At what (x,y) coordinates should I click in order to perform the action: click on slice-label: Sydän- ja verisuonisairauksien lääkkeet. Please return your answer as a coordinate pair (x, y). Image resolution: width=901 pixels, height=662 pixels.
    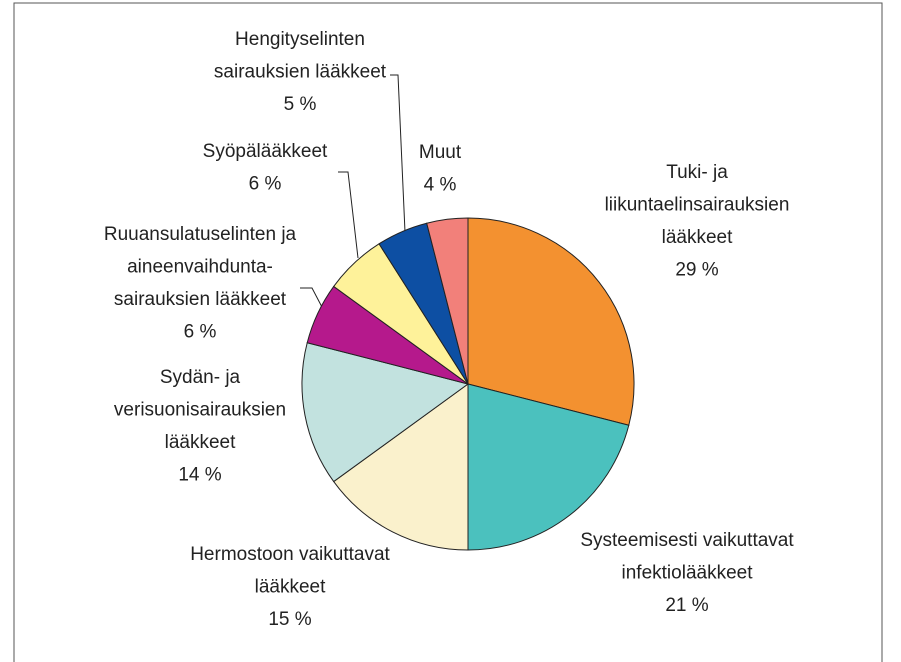
    Looking at the image, I should click on (200, 410).